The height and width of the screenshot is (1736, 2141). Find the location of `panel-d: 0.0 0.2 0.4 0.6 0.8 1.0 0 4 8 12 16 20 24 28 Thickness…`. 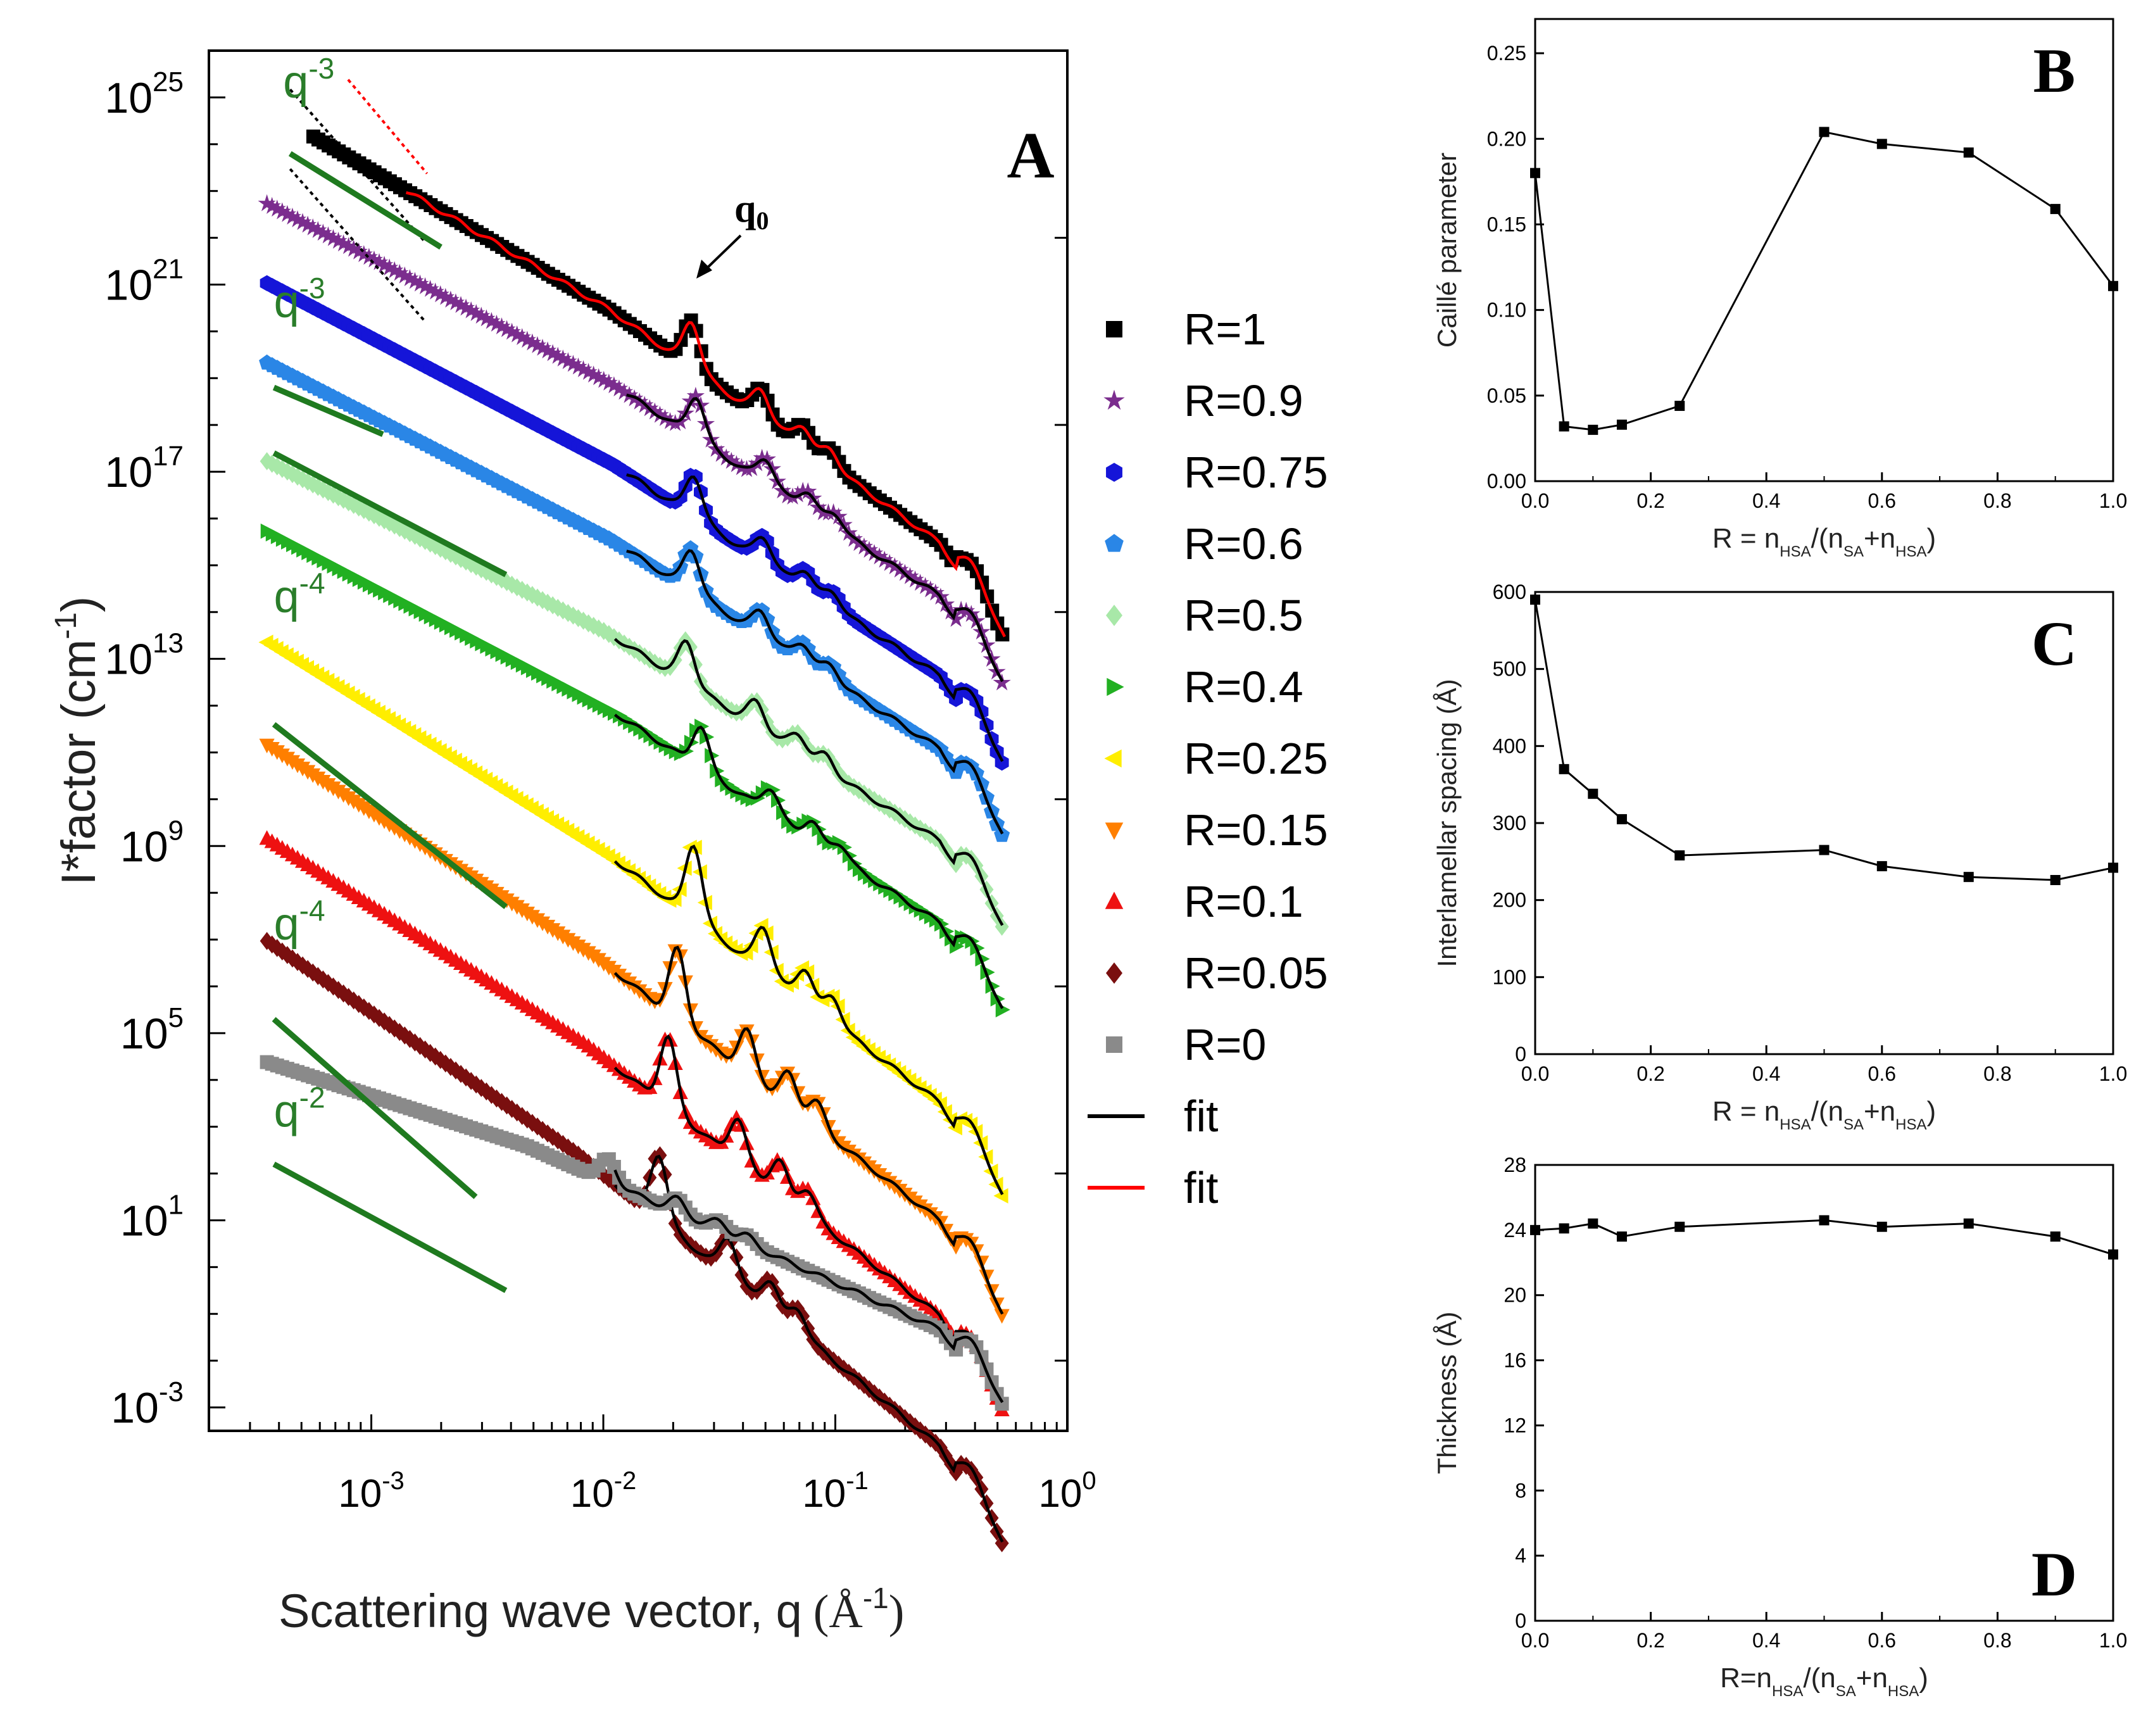

panel-d: 0.0 0.2 0.4 0.6 0.8 1.0 0 4 8 12 16 20 24 28 Thickness… is located at coordinates (1780, 1427).